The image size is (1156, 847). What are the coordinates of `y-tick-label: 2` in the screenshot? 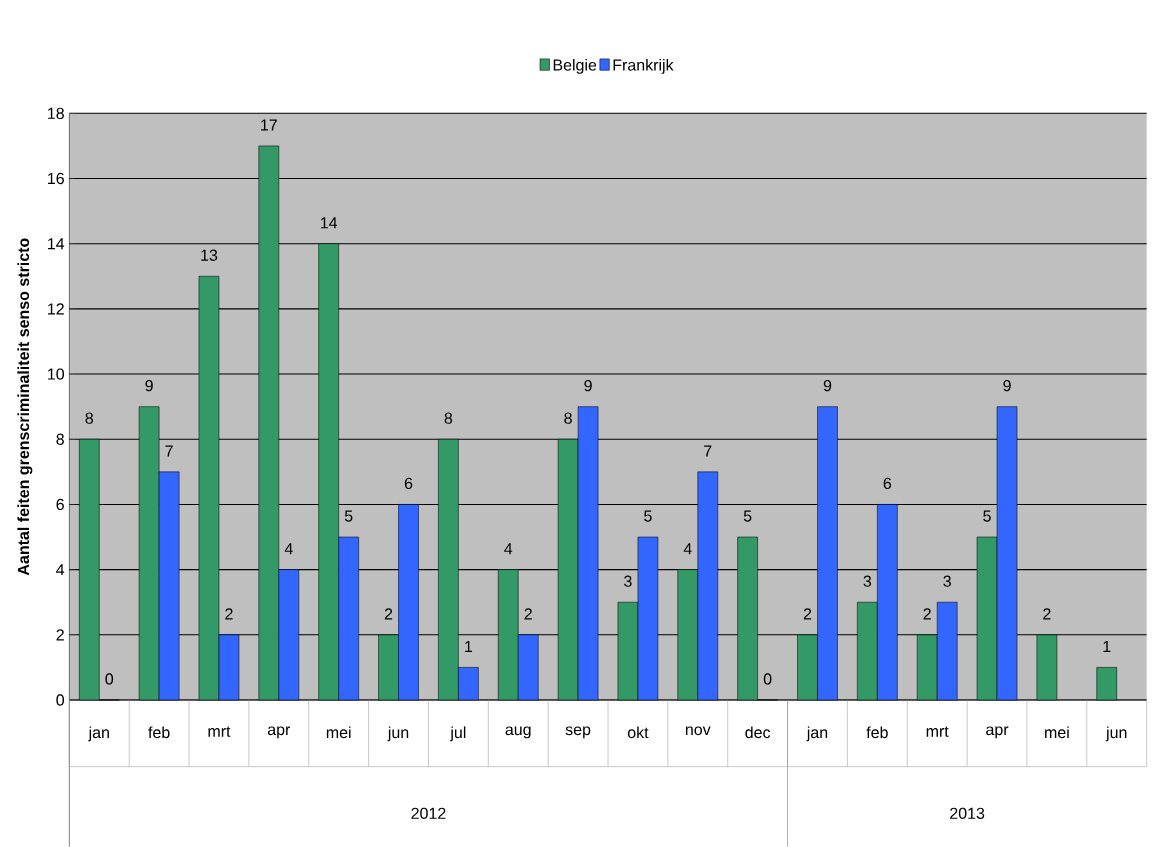 It's located at (60, 635).